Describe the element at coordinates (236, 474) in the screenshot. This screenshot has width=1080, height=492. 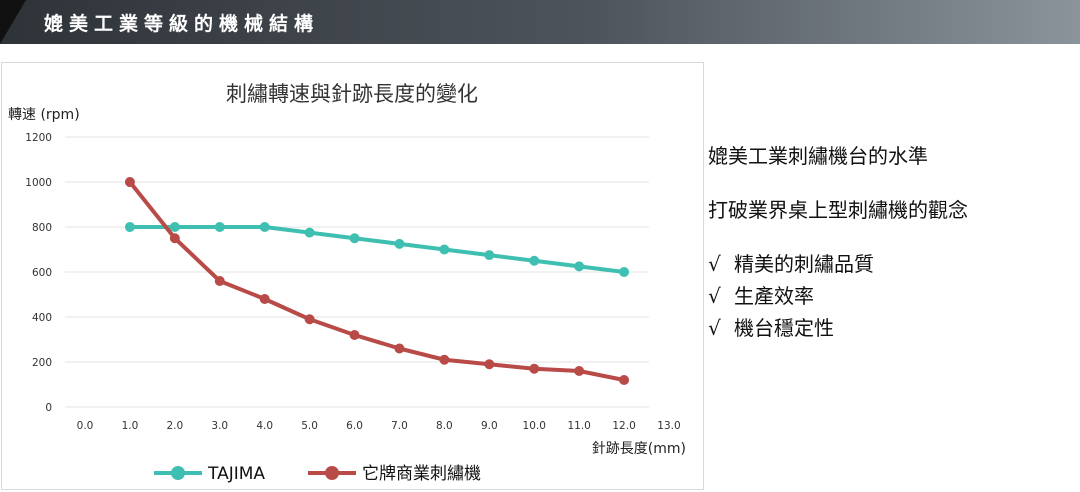
I see `legend-label: TAJIMA` at that location.